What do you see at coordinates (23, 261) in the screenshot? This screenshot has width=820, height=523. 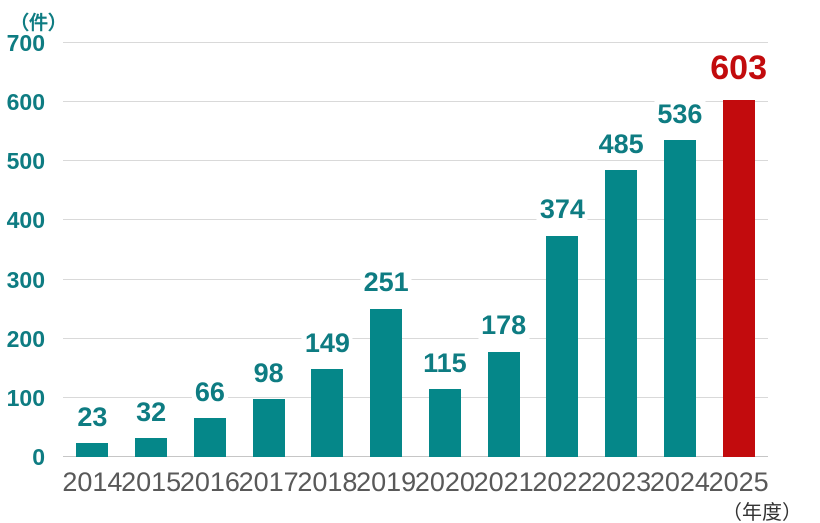 I see `y-axis: 0 100 200 300 400 500 600 700` at bounding box center [23, 261].